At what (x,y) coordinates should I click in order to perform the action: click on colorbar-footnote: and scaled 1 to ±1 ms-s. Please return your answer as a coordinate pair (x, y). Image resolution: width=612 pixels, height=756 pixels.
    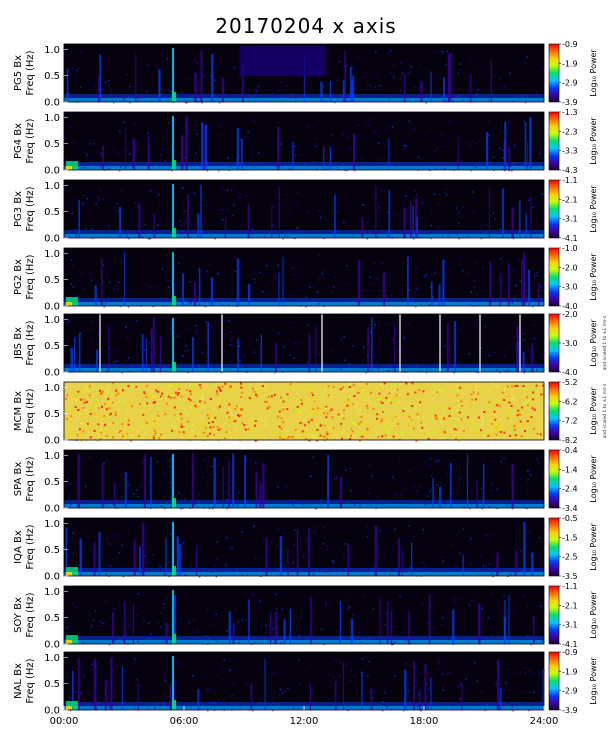
    Looking at the image, I should click on (605, 410).